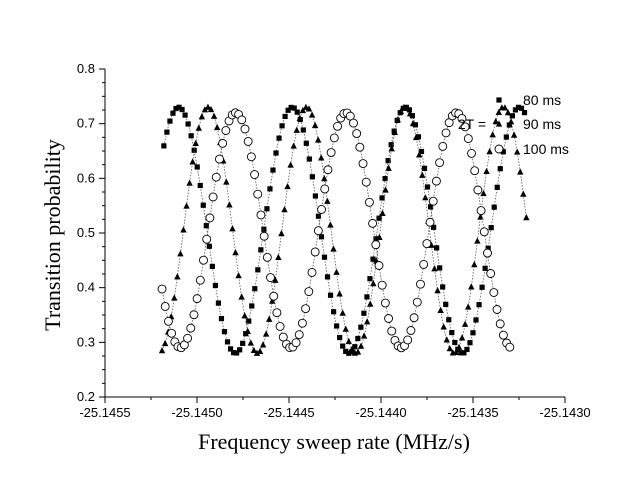 The width and height of the screenshot is (628, 496). I want to click on y-tick-label: 0.4, so click(86, 287).